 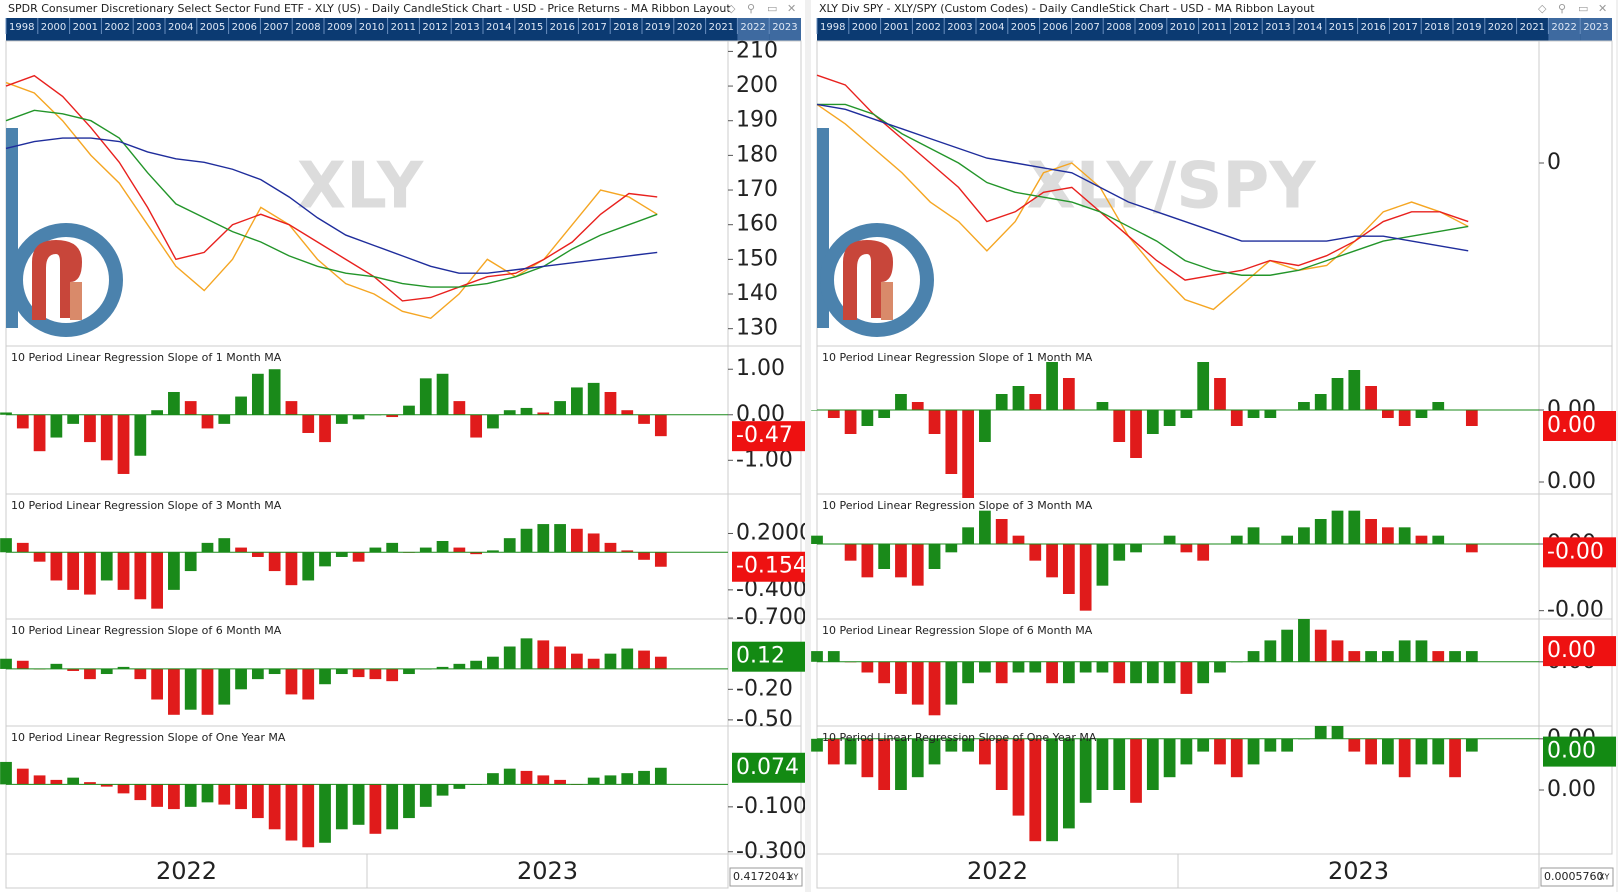 I want to click on value-box, so click(x=768, y=566).